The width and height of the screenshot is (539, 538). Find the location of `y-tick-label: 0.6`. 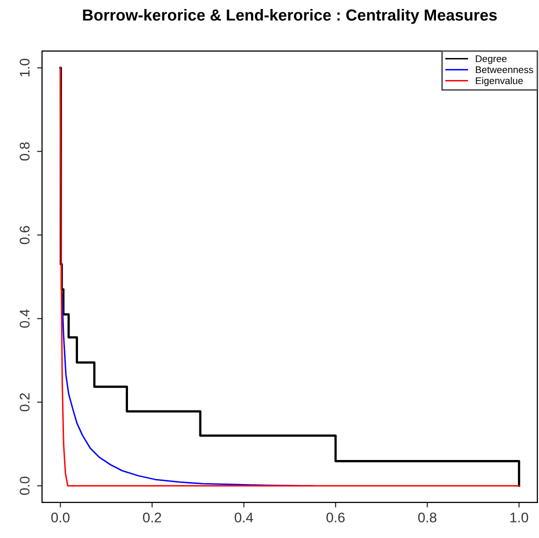

y-tick-label: 0.6 is located at coordinates (25, 235).